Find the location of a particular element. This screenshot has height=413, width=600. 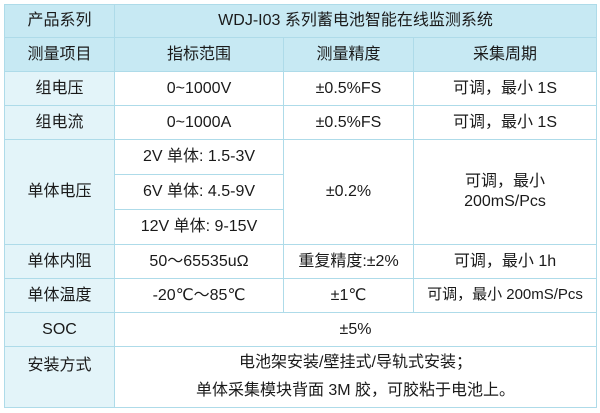

pack-current-label: 组电流 is located at coordinates (59, 122).